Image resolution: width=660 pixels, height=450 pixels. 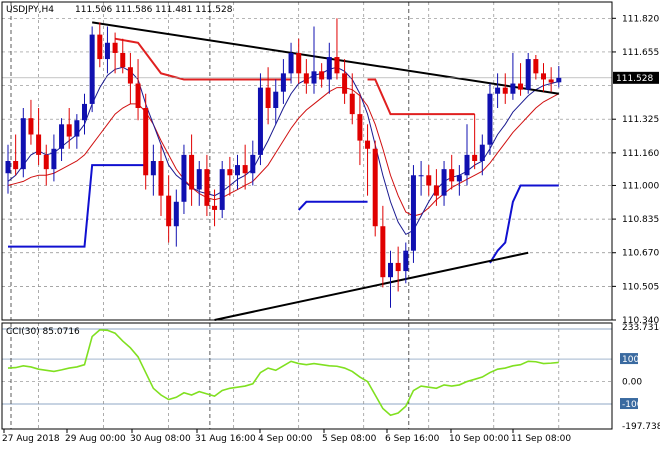 I want to click on ohlc-label: 111.506 111.586 111.481 111.528, so click(x=154, y=10).